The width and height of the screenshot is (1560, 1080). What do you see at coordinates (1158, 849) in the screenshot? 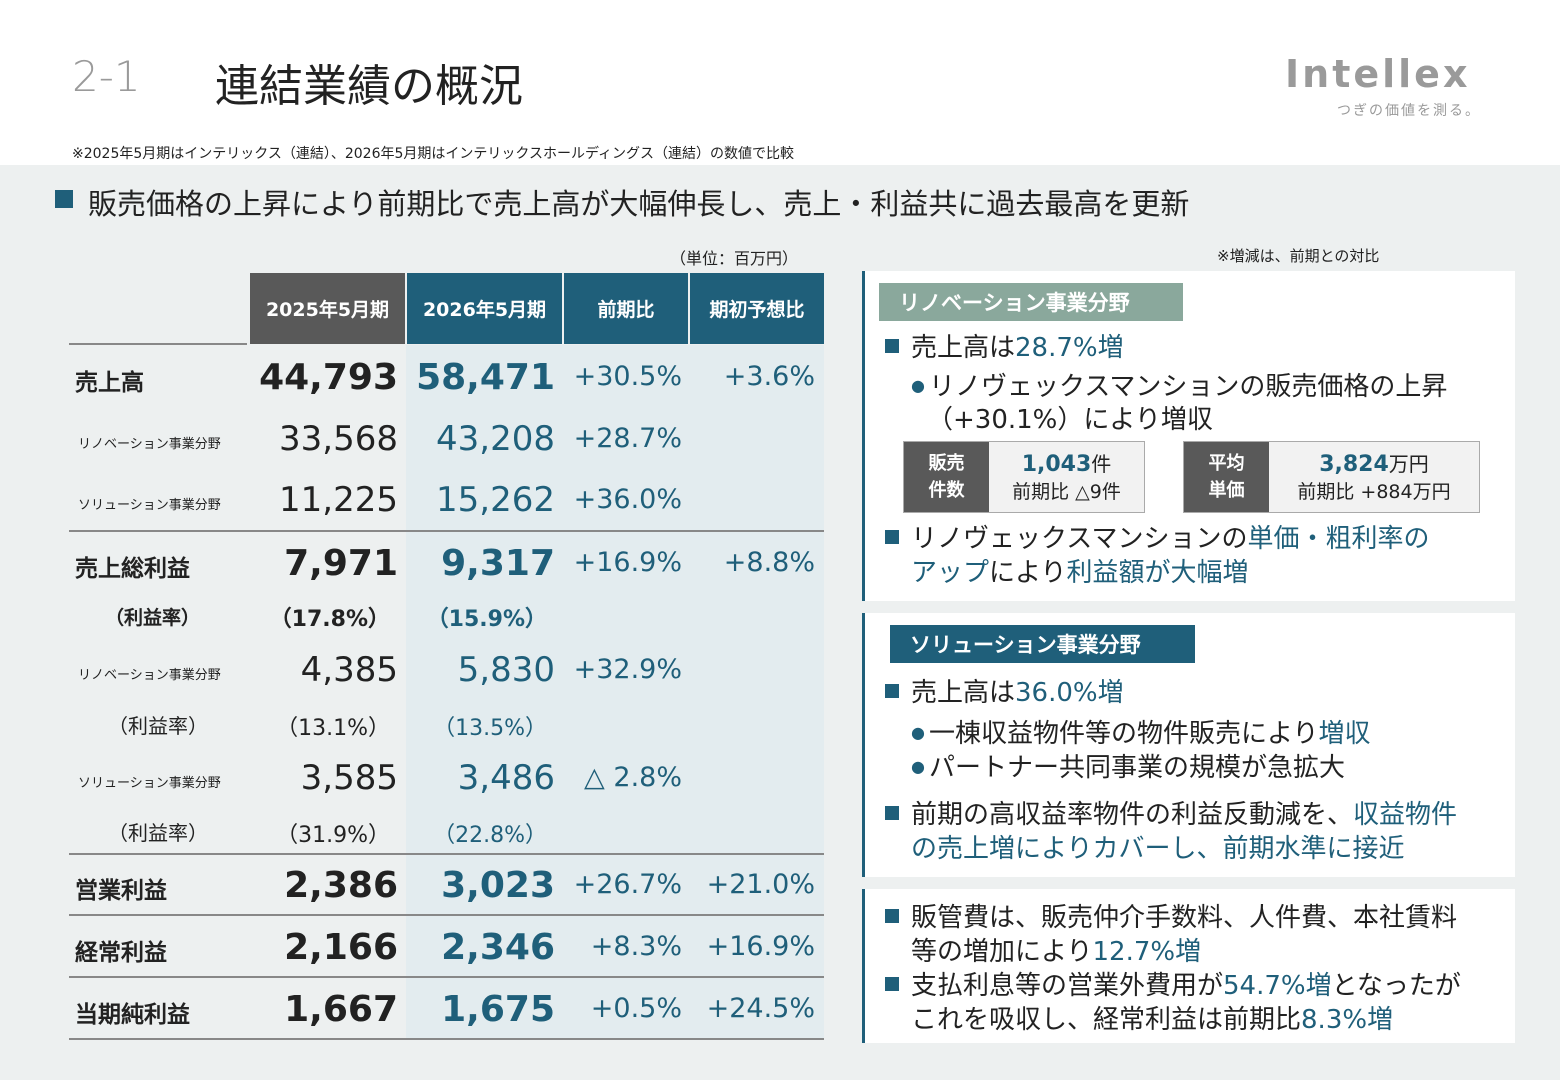
I see `bullet-solution-profit-cont: の売上増によりカバーし、前期水準に接近` at bounding box center [1158, 849].